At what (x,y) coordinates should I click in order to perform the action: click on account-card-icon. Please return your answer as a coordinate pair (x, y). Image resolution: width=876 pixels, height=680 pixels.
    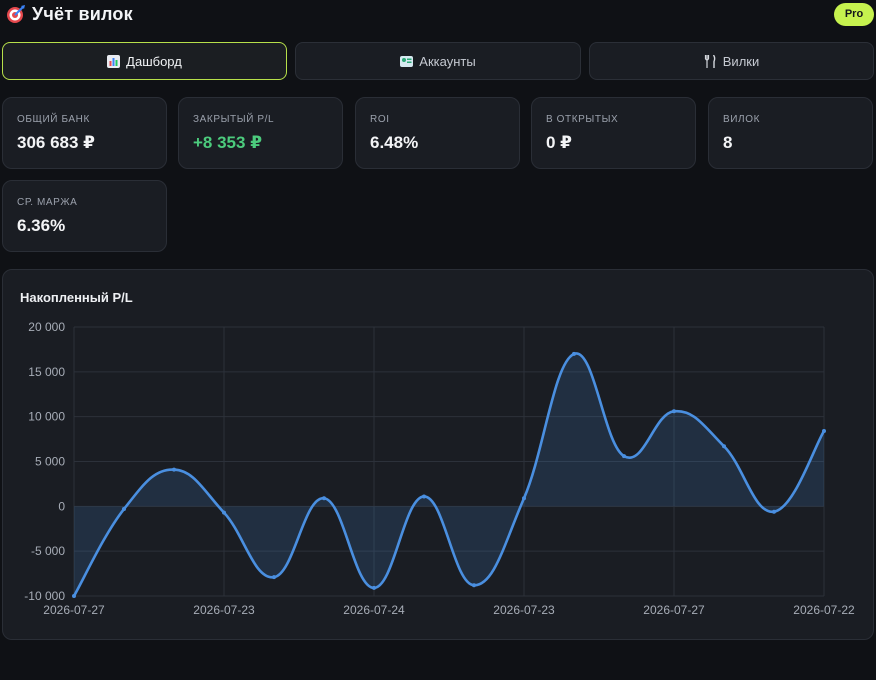
    Looking at the image, I should click on (407, 61).